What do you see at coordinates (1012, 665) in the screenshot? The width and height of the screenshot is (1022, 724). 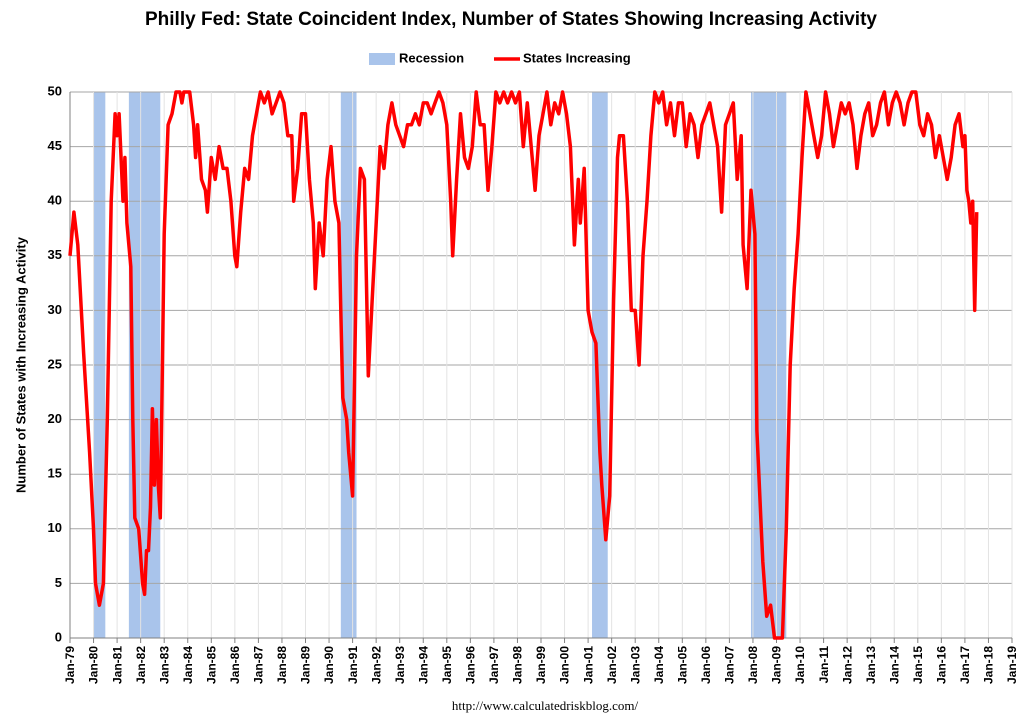 I see `x-tick-label: Jan-19` at bounding box center [1012, 665].